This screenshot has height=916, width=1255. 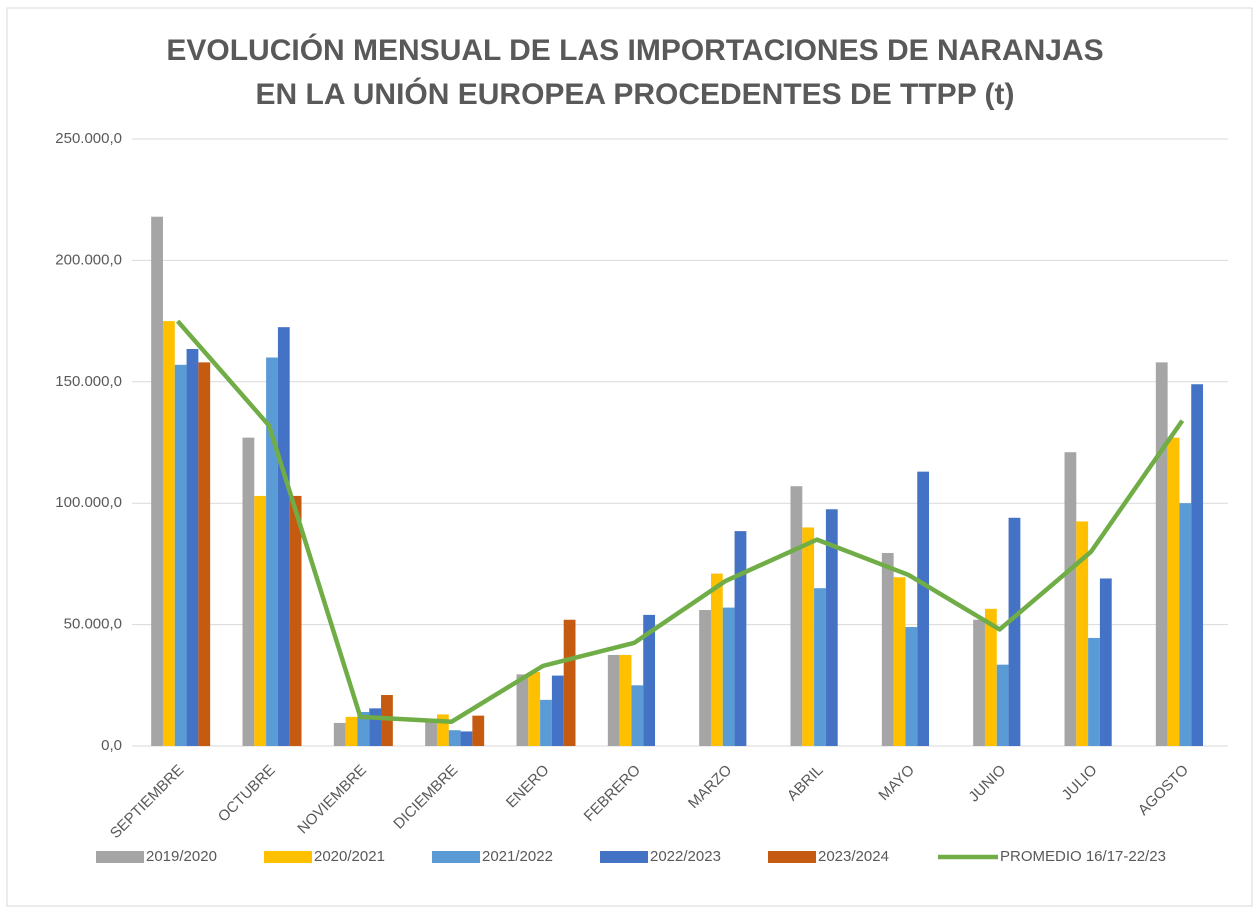 I want to click on y-tick-label: 200.000,0, so click(x=88, y=259).